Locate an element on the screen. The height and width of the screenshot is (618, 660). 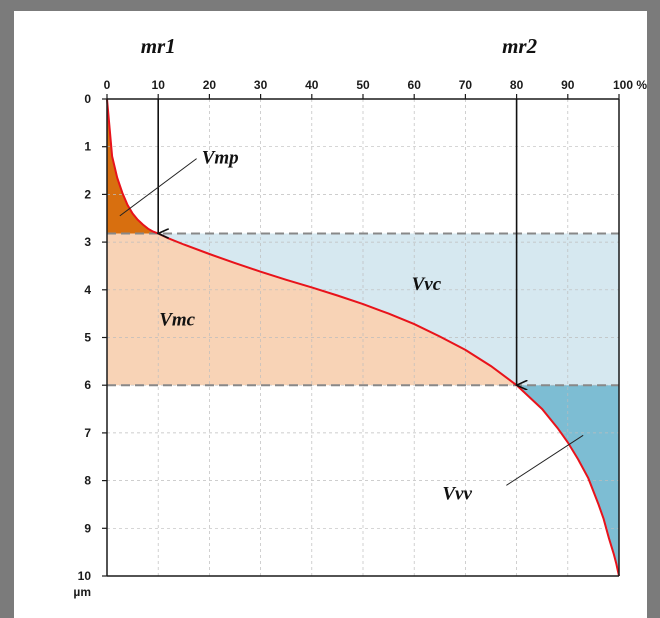
leader-line-vmp is located at coordinates (158, 187).